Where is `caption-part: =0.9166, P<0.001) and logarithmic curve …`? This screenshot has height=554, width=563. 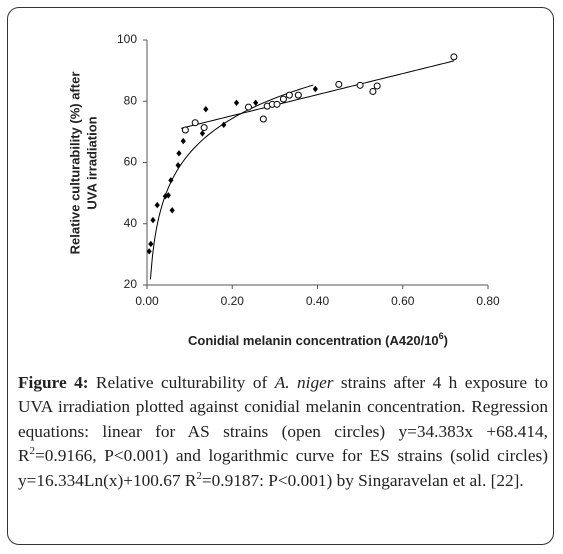
caption-part: =0.9166, P<0.001) and logarithmic curve … is located at coordinates (283, 468).